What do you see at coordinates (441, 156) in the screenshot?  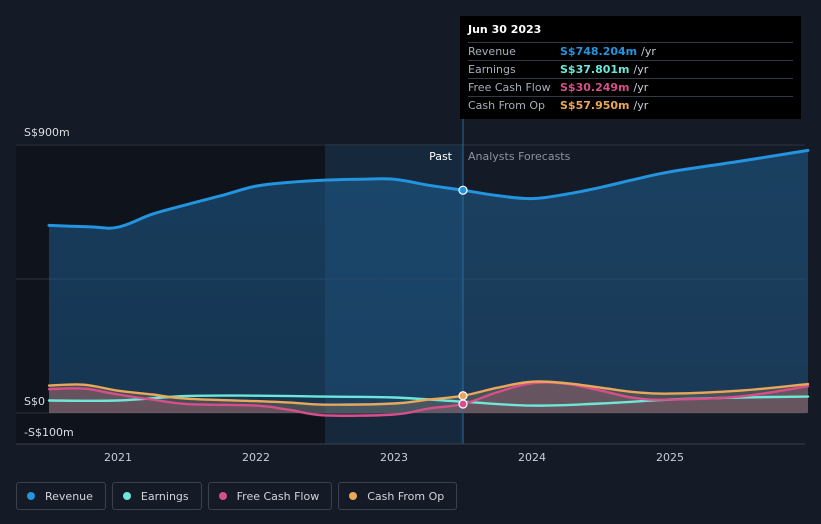 I see `past-label: Past` at bounding box center [441, 156].